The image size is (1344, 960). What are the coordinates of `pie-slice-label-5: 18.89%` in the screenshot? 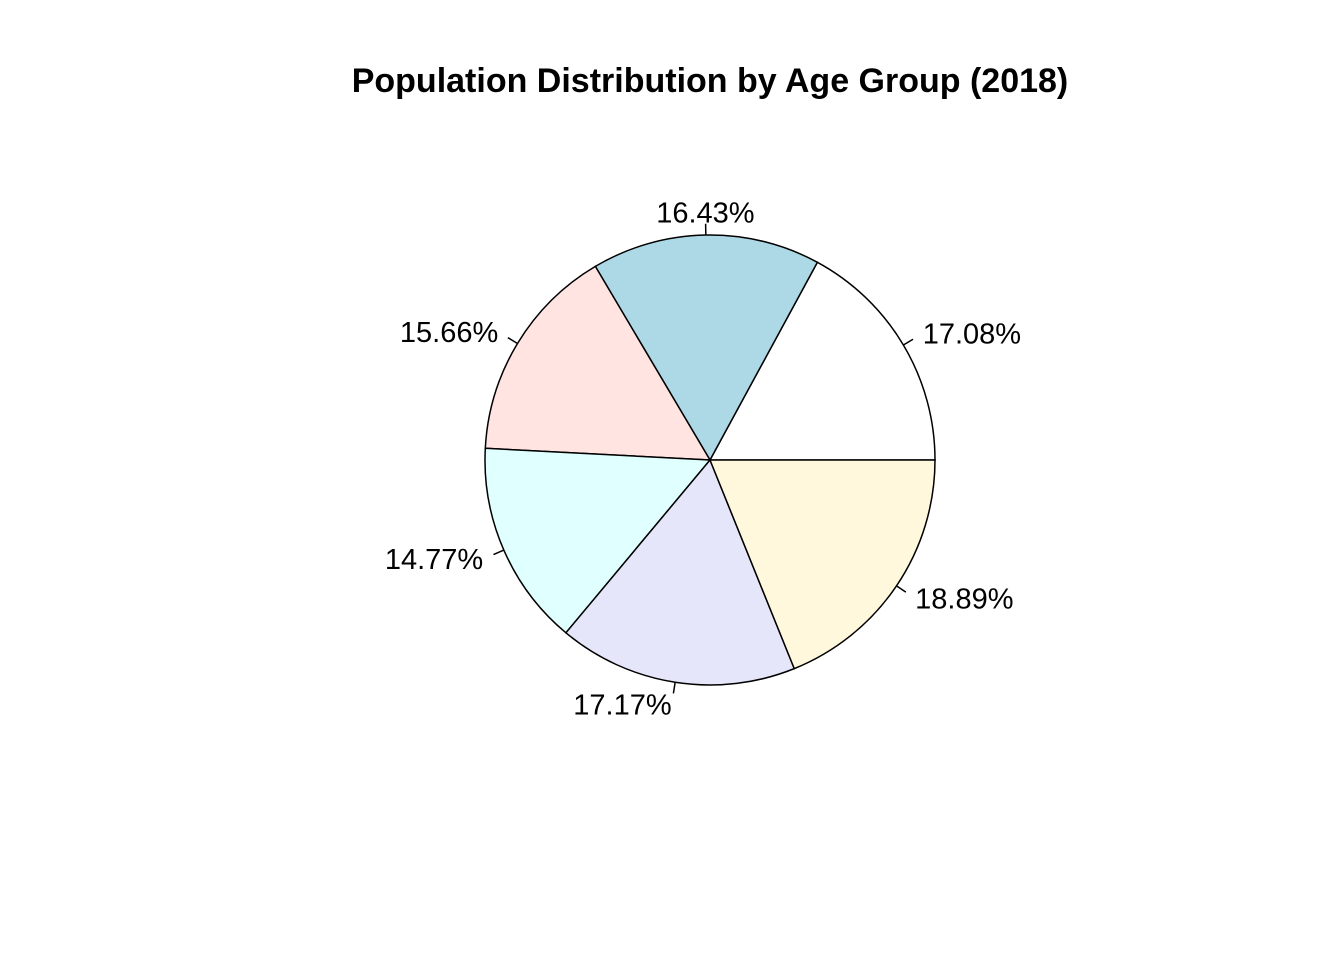 It's located at (964, 599).